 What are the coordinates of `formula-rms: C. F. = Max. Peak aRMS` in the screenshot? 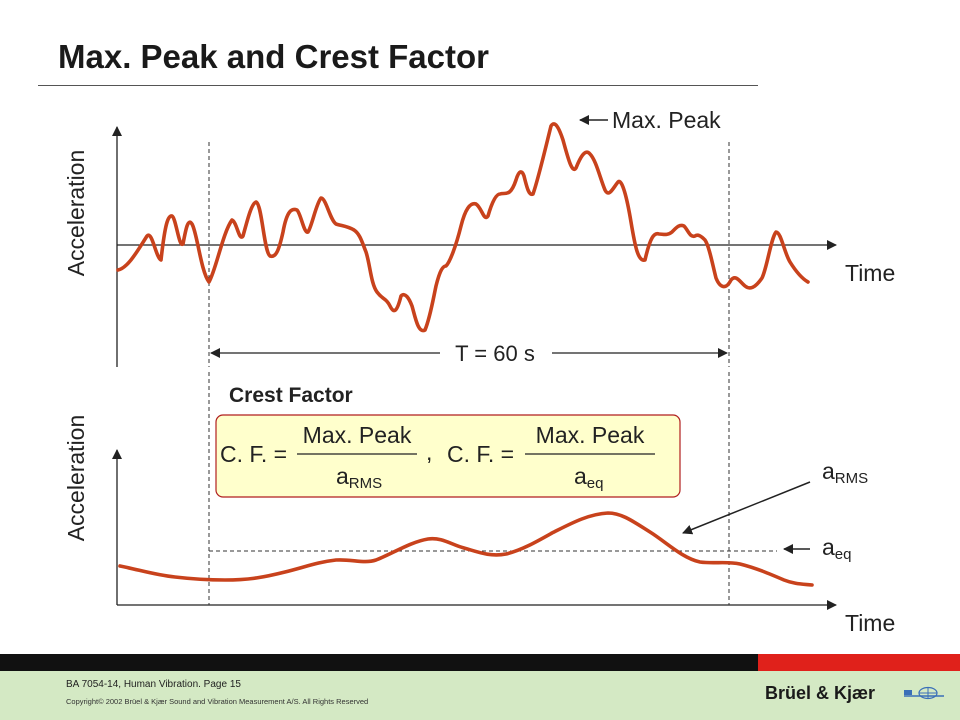 It's located at (318, 457).